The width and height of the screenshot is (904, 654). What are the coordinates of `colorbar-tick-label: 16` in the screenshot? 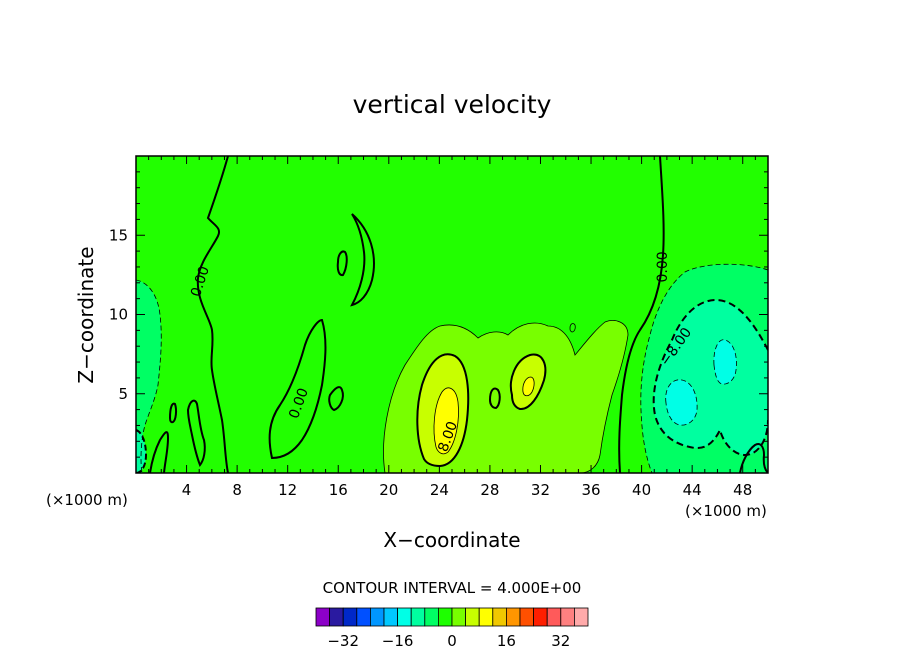 It's located at (506, 641).